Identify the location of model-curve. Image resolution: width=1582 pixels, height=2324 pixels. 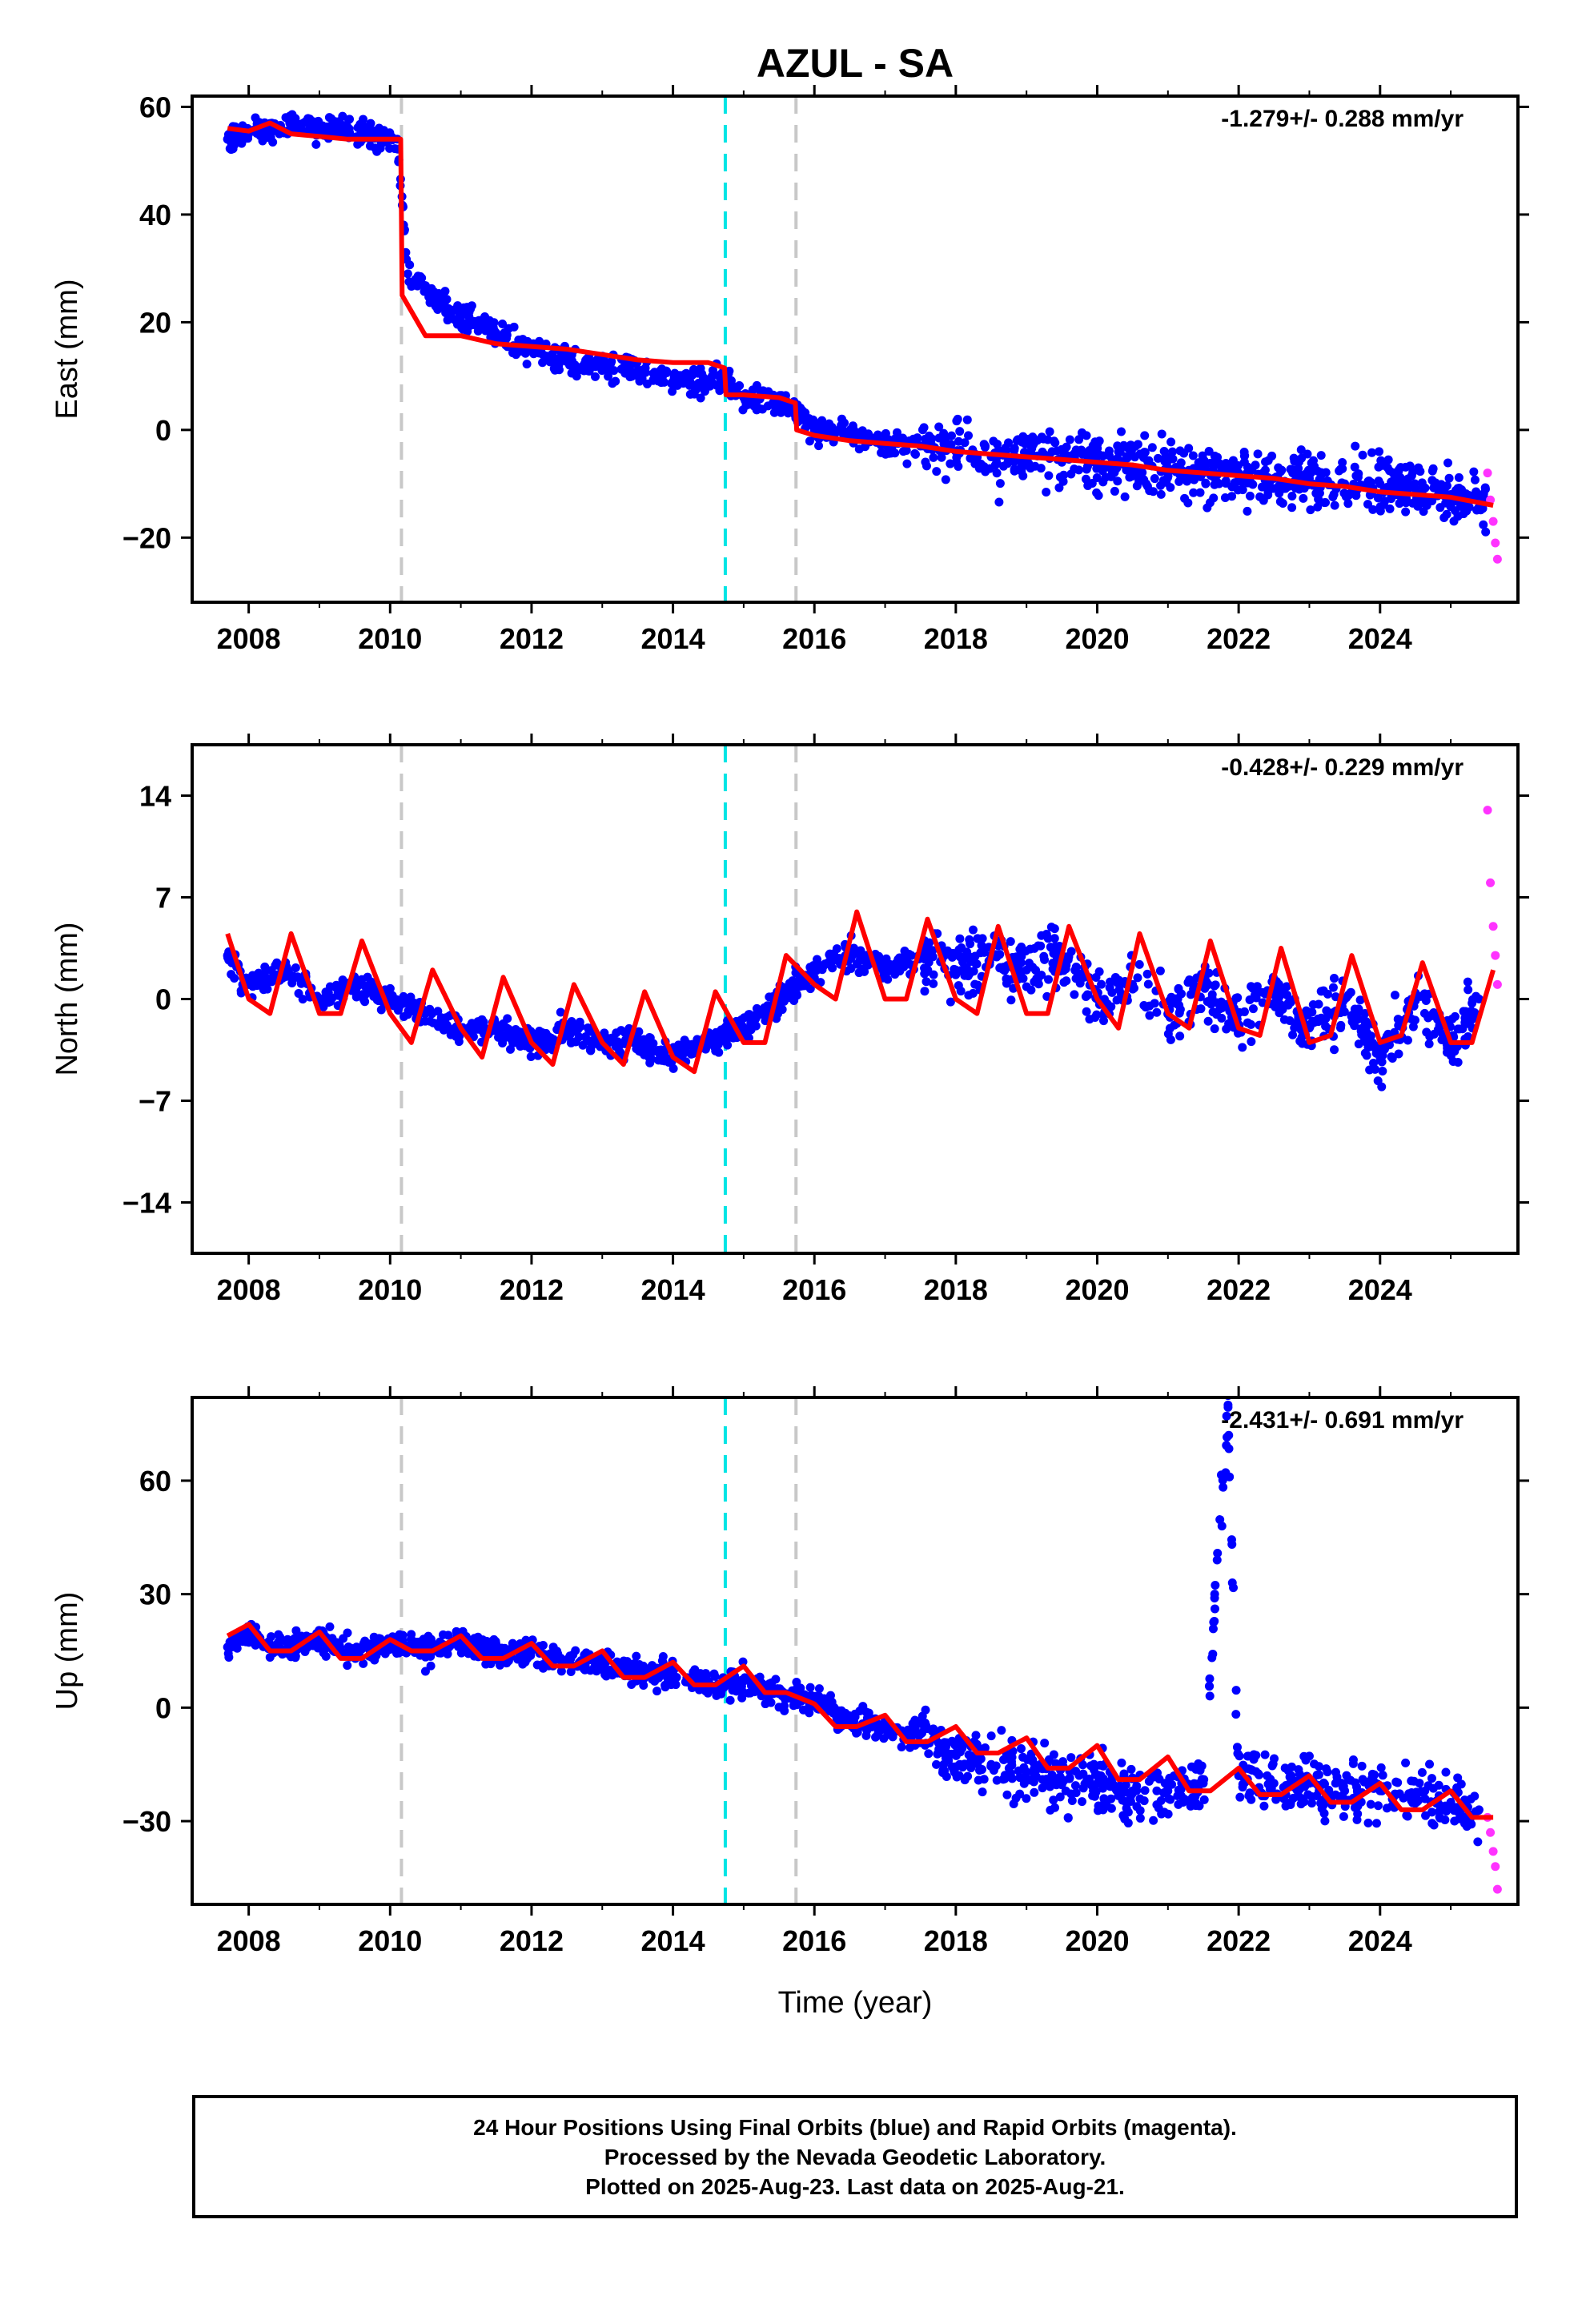
(860, 992).